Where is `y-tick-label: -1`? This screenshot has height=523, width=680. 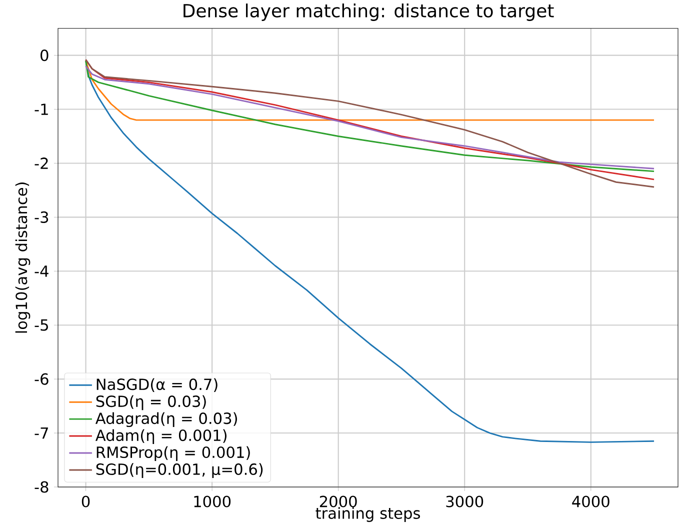
y-tick-label: -1 is located at coordinates (41, 109).